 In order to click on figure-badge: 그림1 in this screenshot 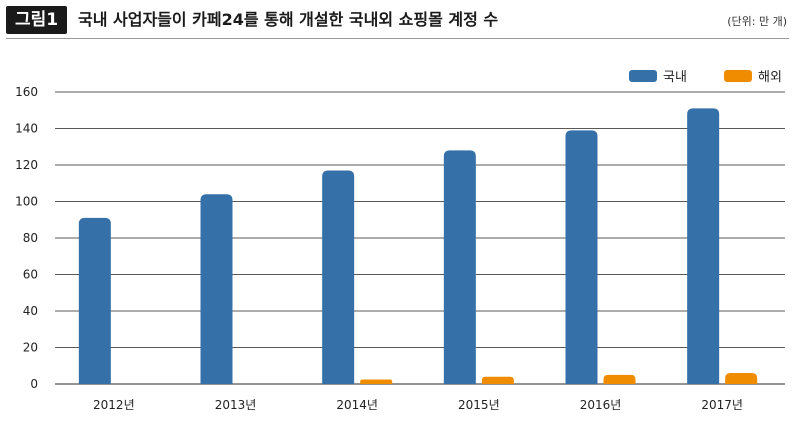, I will do `click(37, 20)`.